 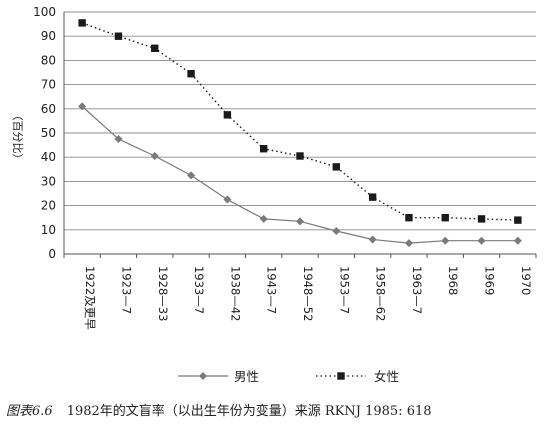 I want to click on x-tick-label: 1953—7, so click(x=344, y=290).